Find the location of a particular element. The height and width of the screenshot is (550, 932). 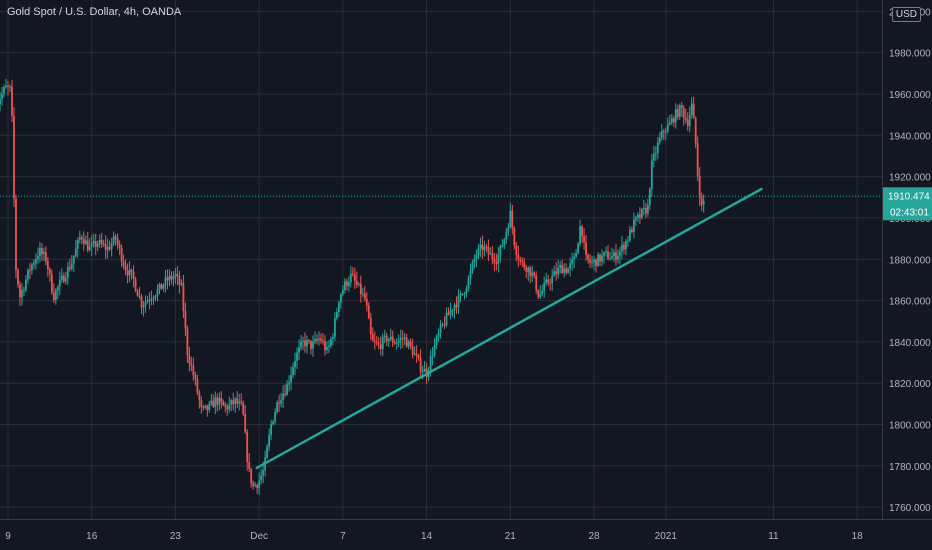

price-tick-label: 1980.000 is located at coordinates (910, 54).